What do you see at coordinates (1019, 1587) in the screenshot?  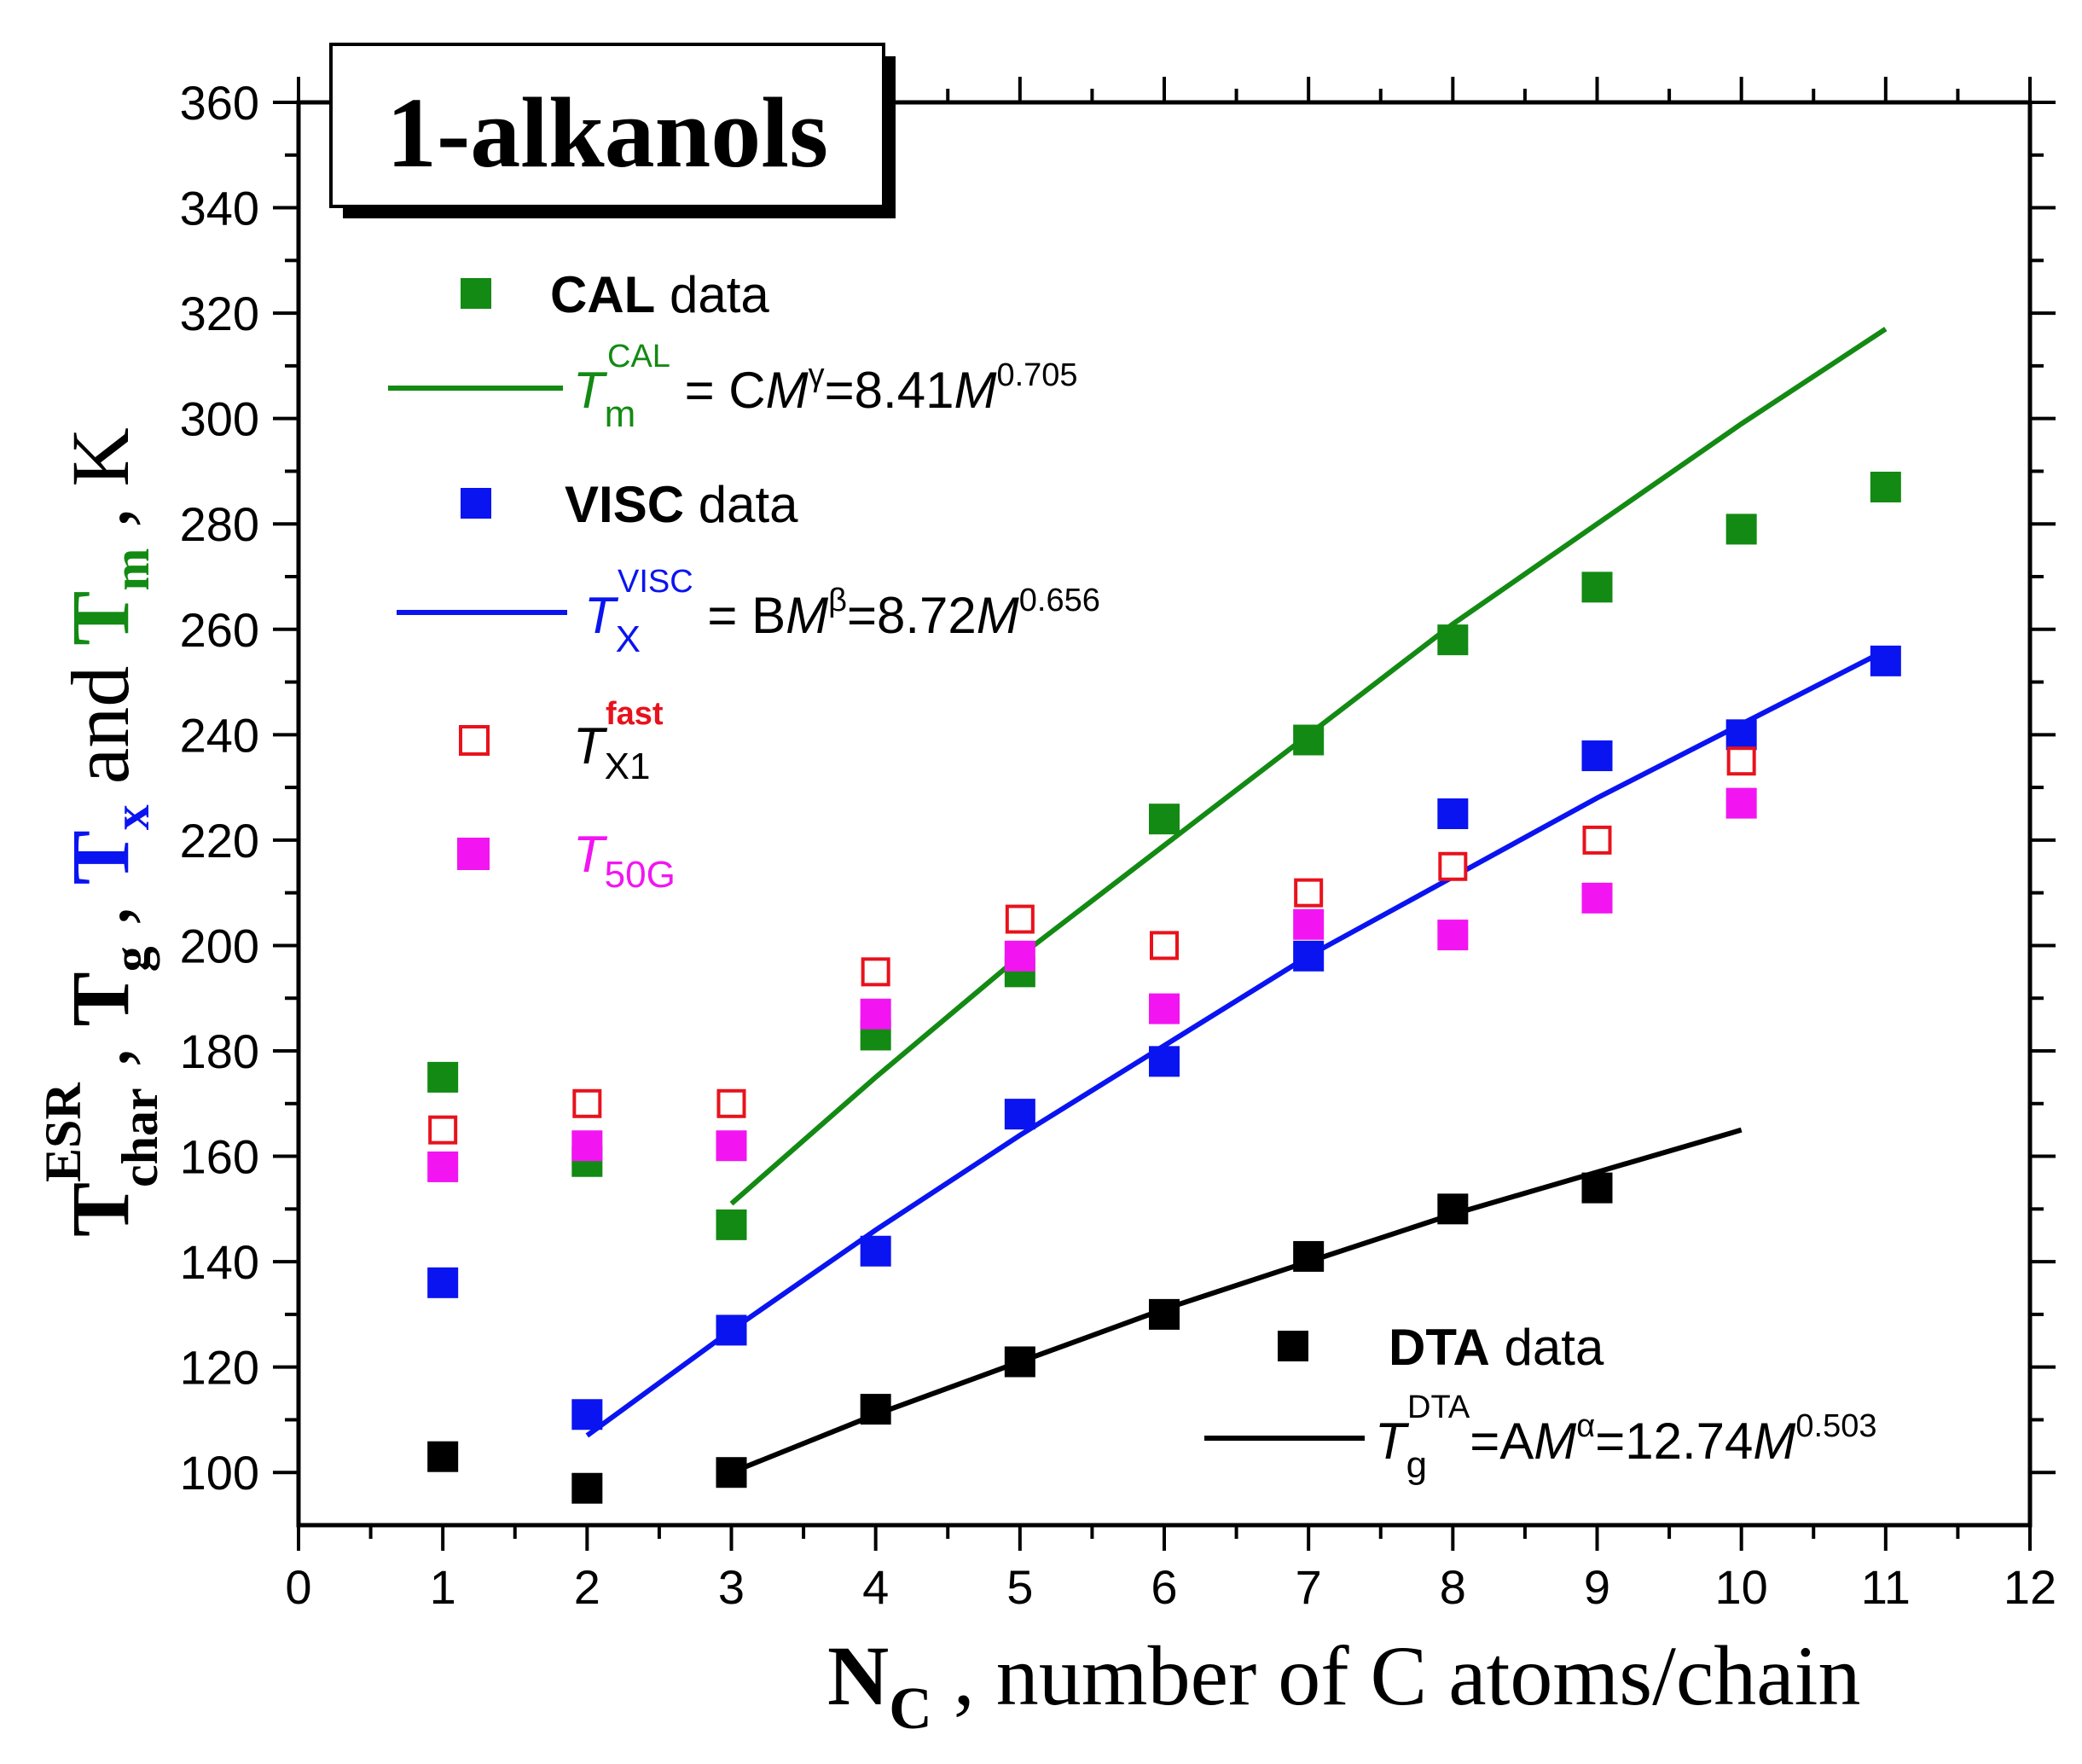 I see `x-tick-label: 5` at bounding box center [1019, 1587].